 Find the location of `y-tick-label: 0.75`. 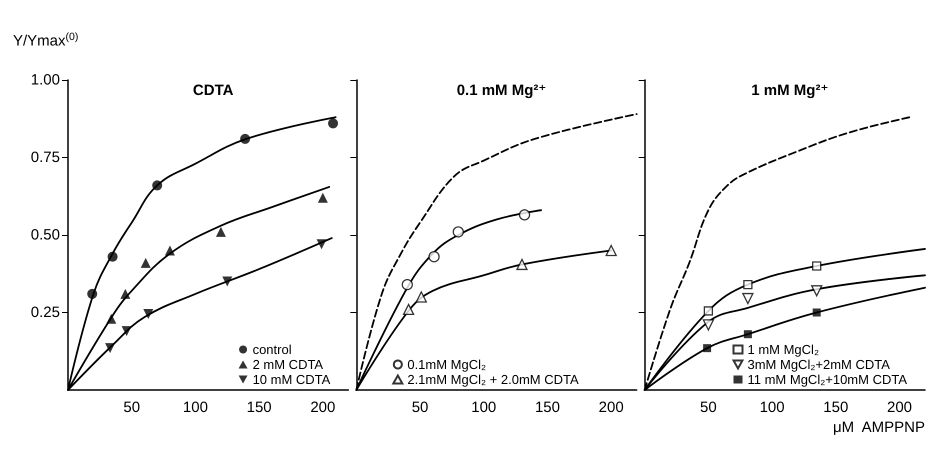

y-tick-label: 0.75 is located at coordinates (45, 157).